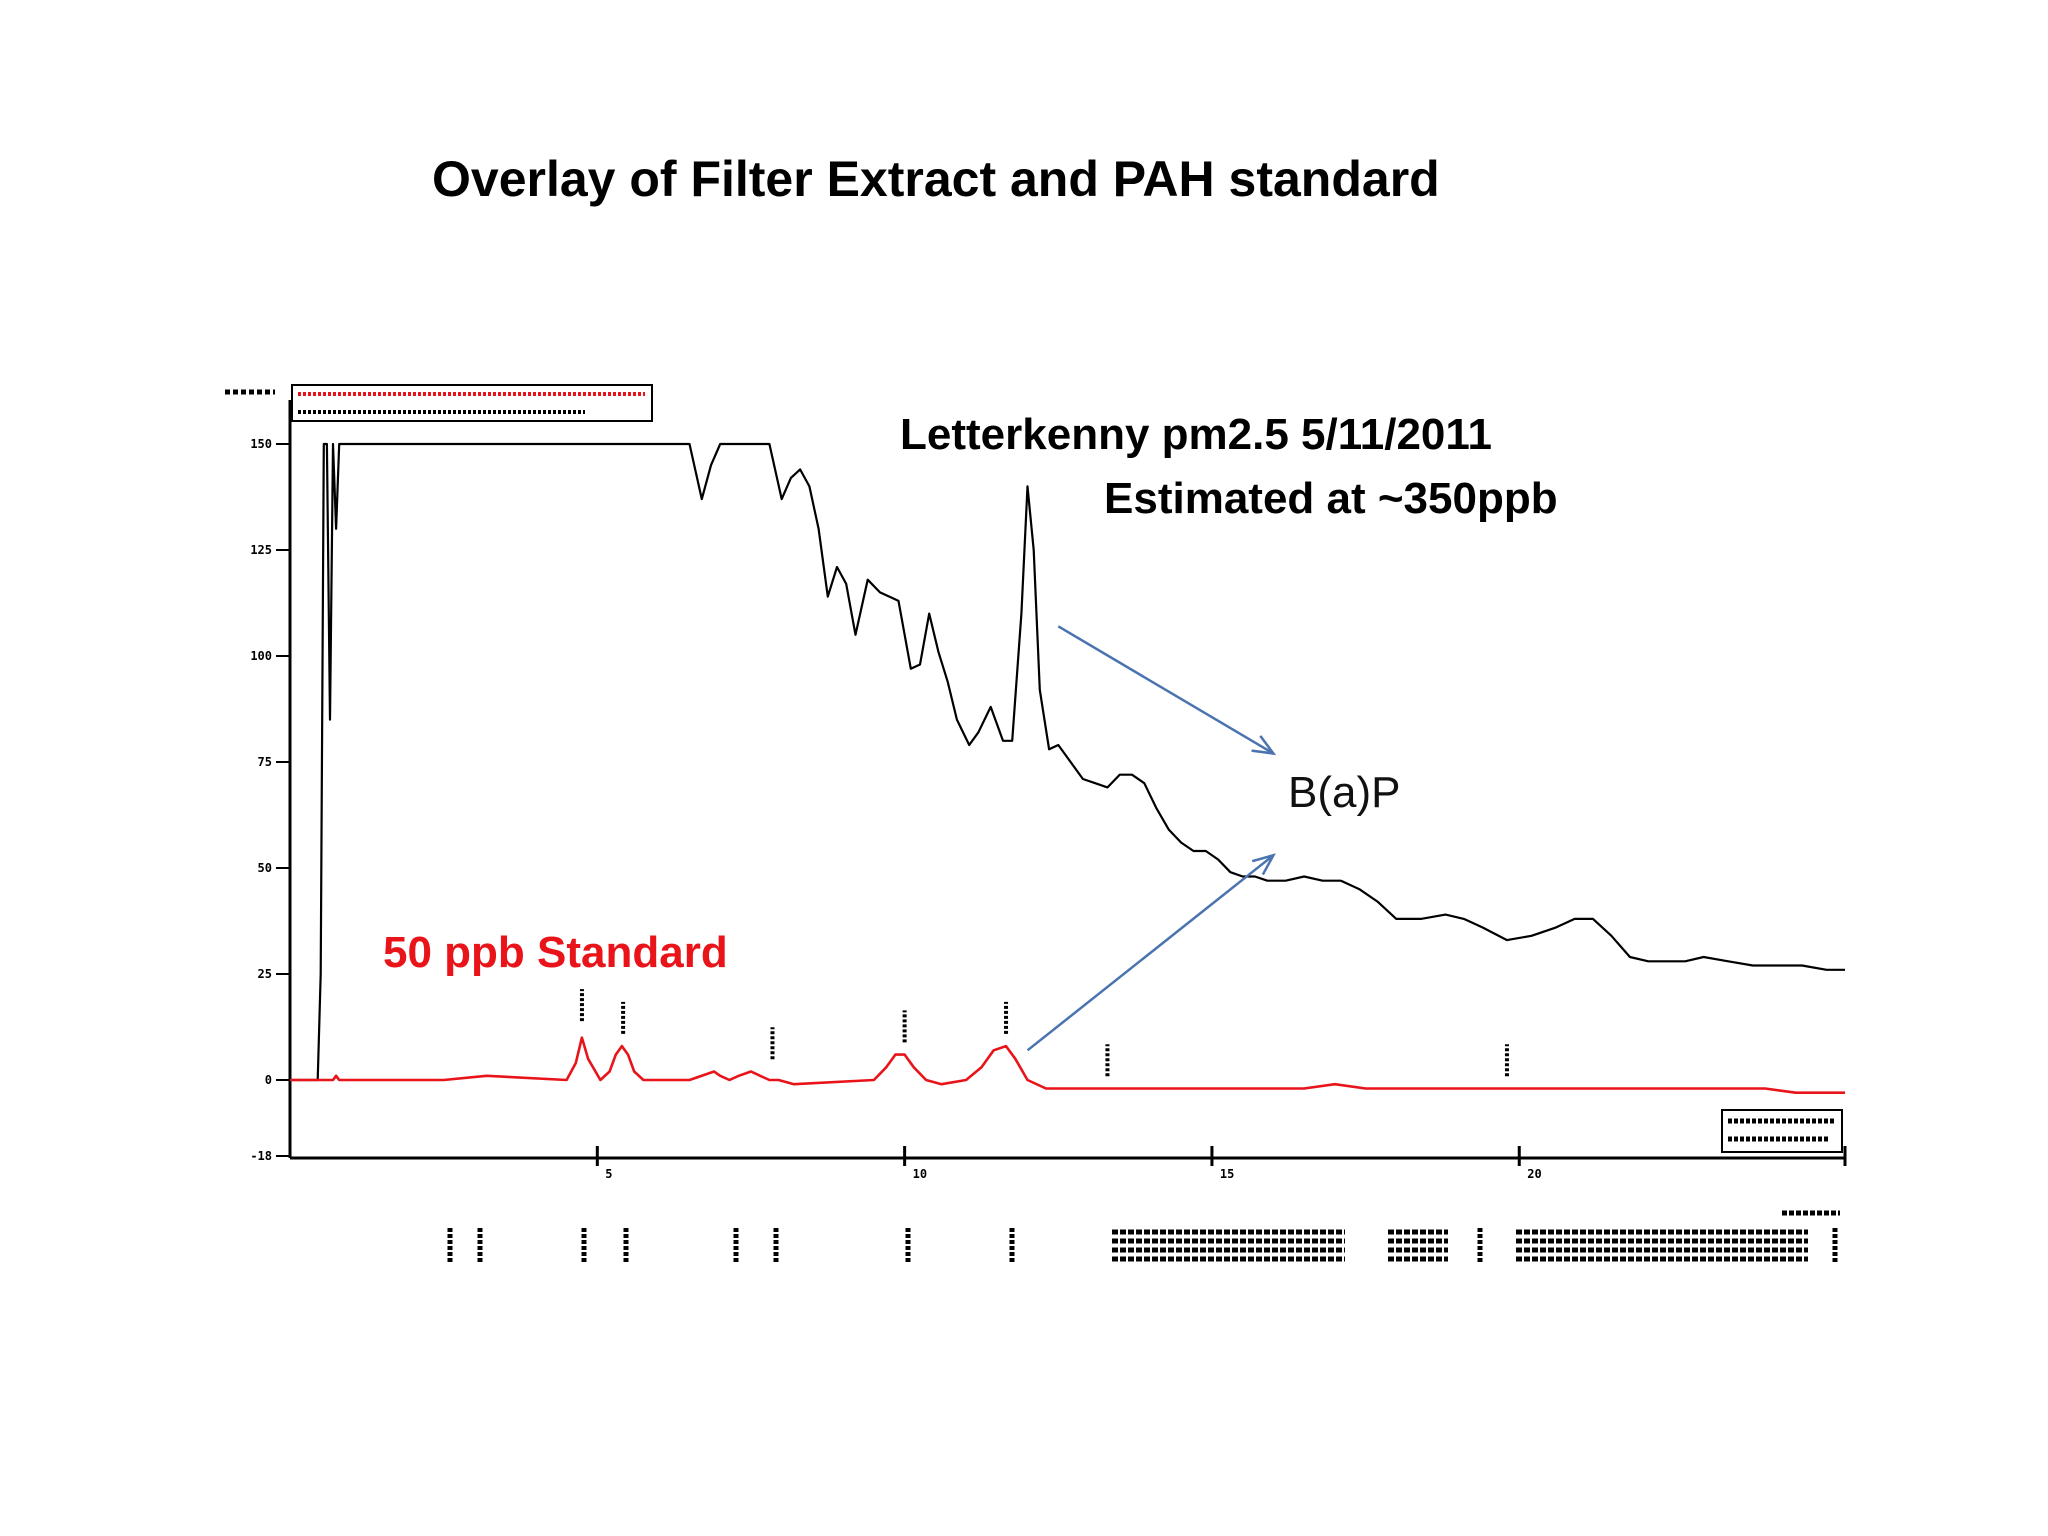 The height and width of the screenshot is (1536, 2048). I want to click on sample-note-line1: Letterkenny pm2.5 5/11/2011, so click(1196, 434).